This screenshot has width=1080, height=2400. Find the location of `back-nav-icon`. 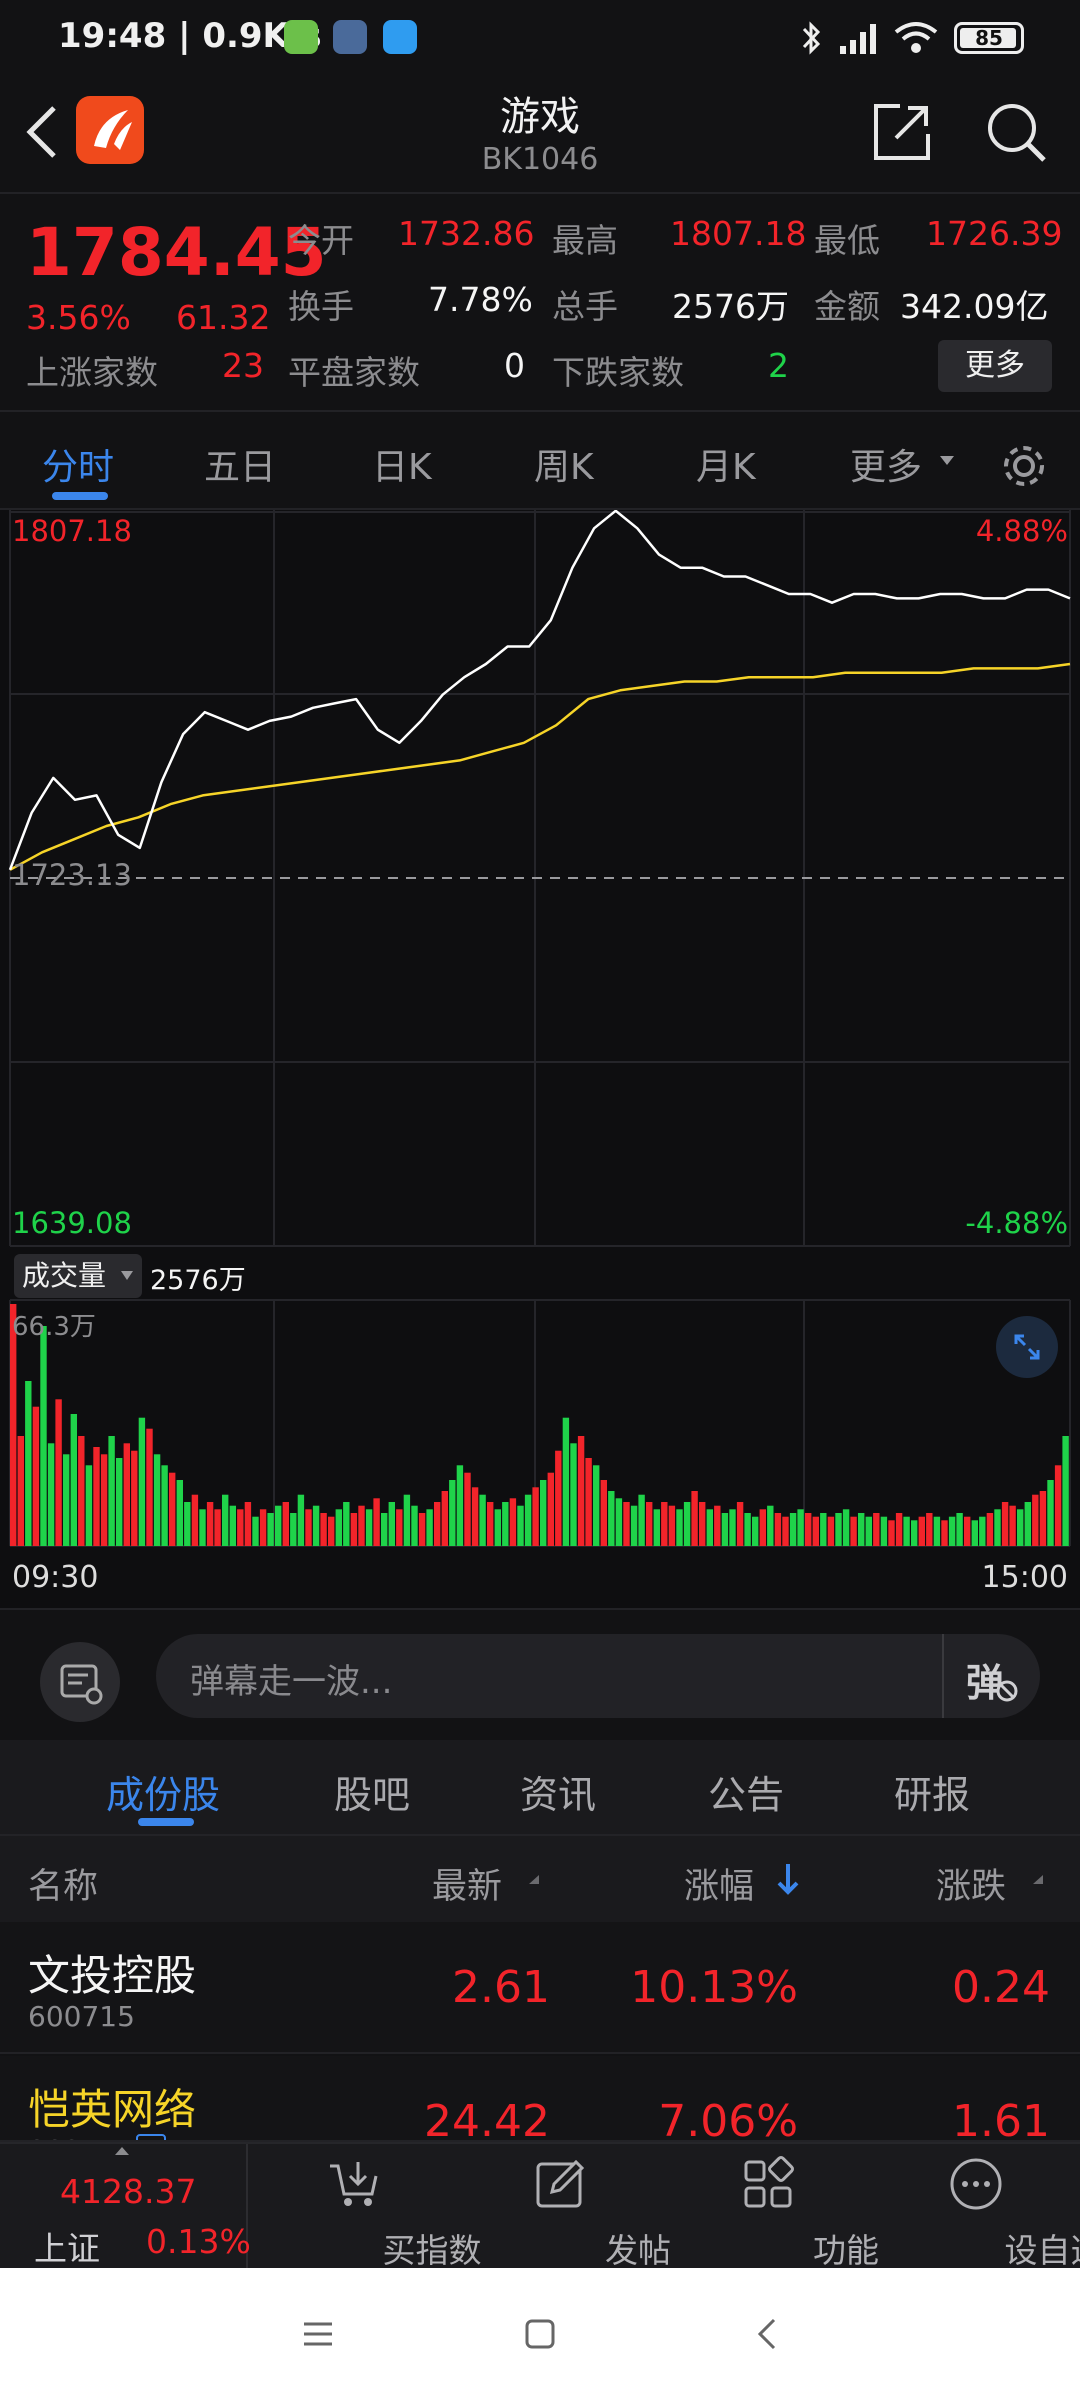

back-nav-icon is located at coordinates (768, 2334).